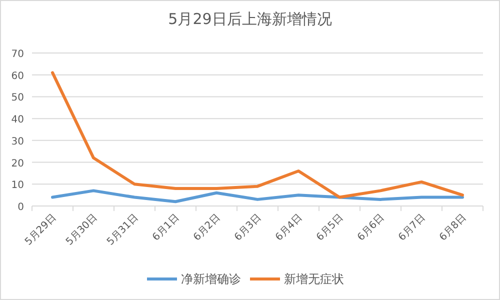 Image resolution: width=500 pixels, height=300 pixels. I want to click on x-tick-label: 6月5日, so click(330, 228).